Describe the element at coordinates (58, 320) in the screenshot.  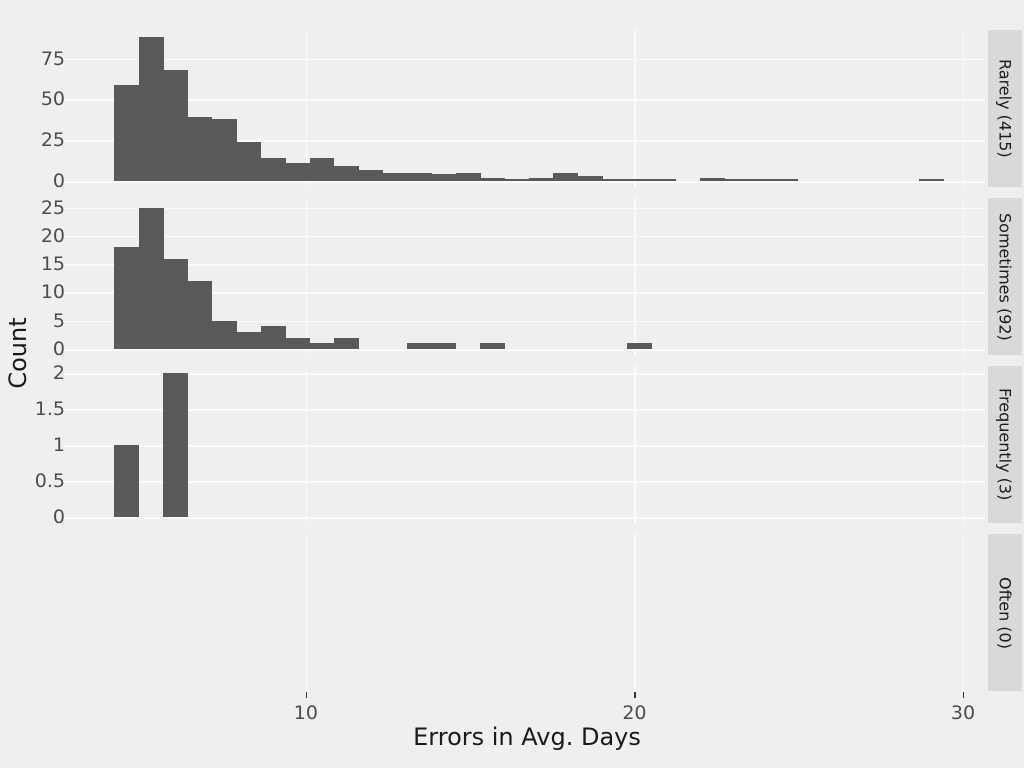
I see `y-tick-label: 5` at that location.